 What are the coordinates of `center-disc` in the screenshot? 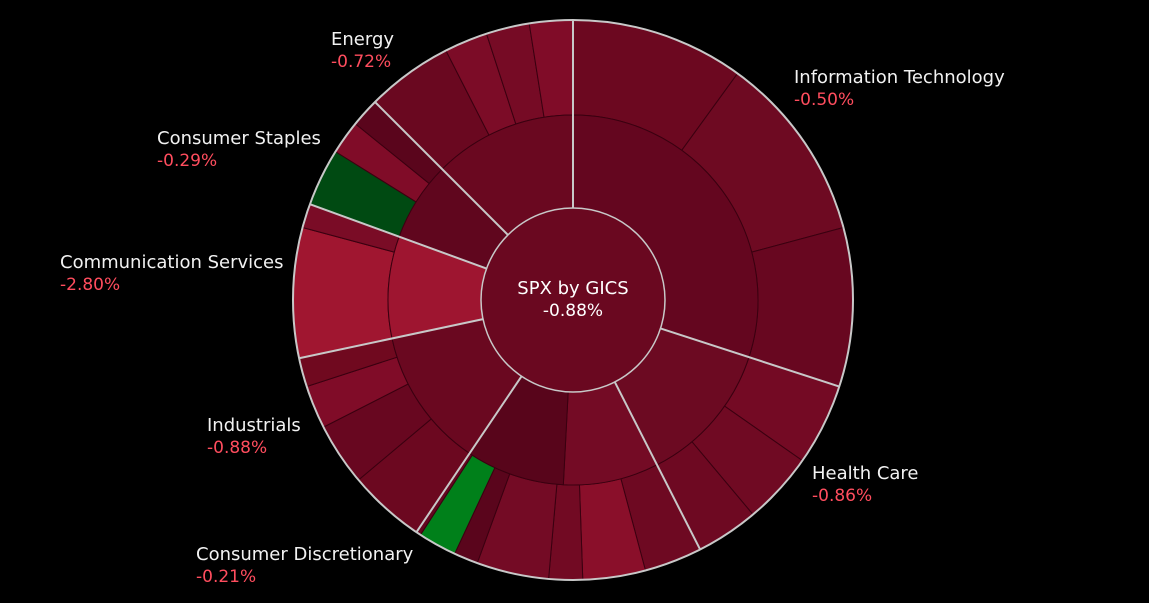 It's located at (573, 300).